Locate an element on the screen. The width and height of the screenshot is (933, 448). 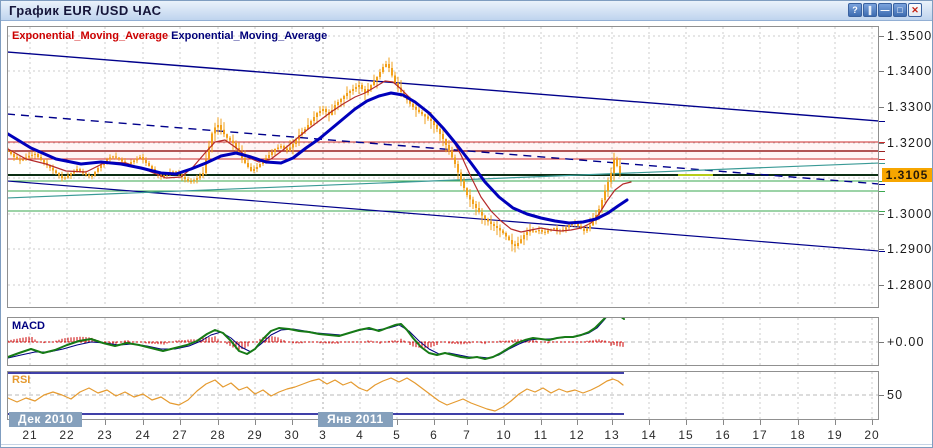
time-axis-label: 13 is located at coordinates (612, 435).